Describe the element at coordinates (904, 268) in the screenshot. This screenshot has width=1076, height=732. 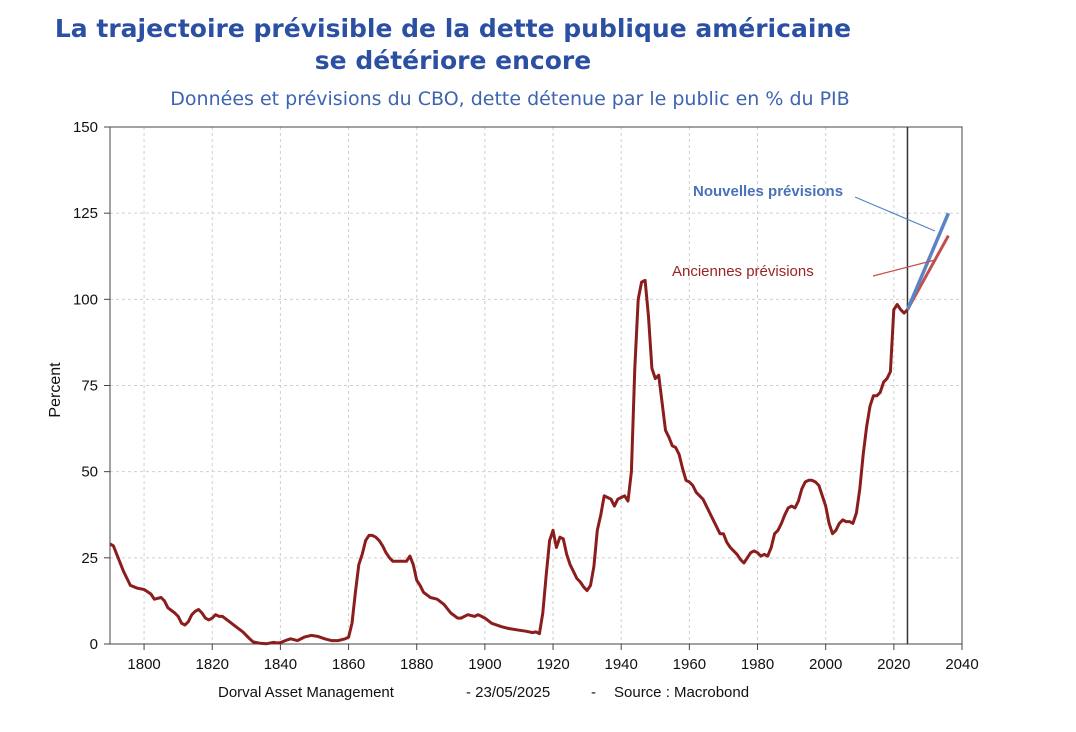
I see `old-forecast-leader` at that location.